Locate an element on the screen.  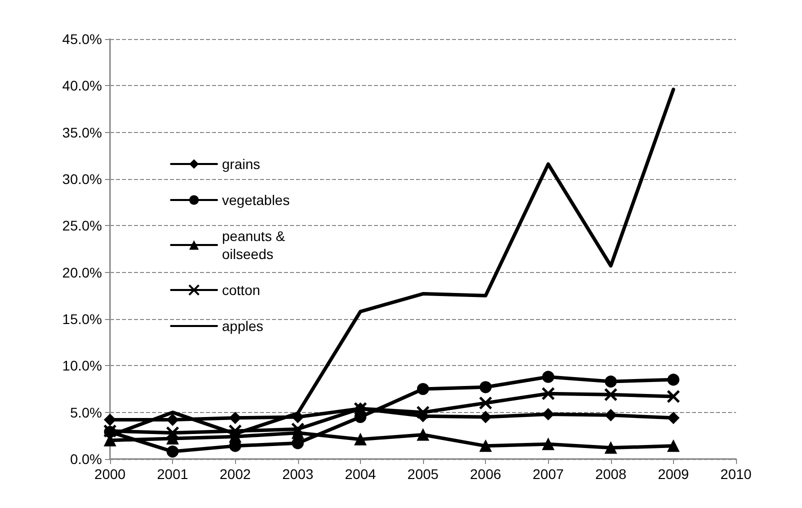
legend-label: peanuts & oilseeds is located at coordinates (254, 245).